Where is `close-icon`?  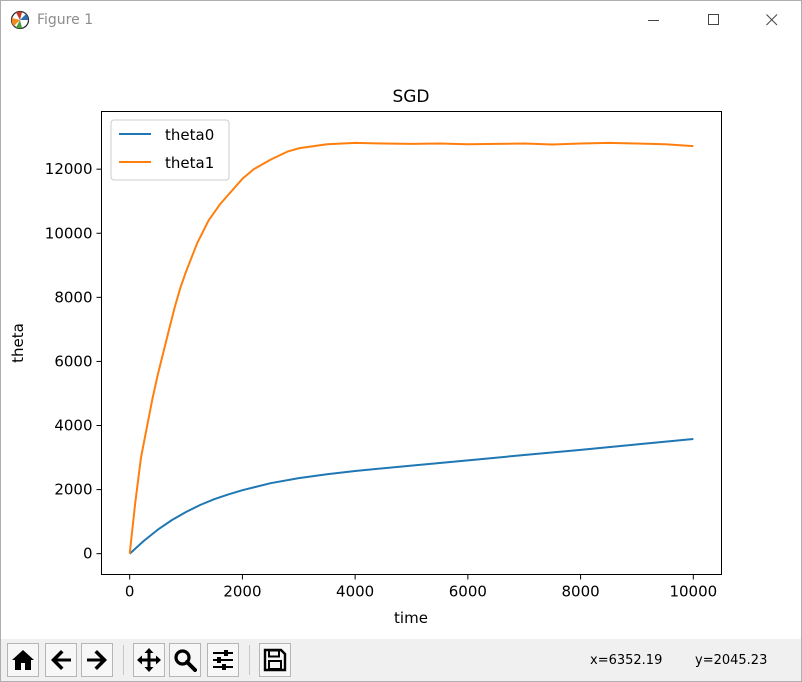
close-icon is located at coordinates (772, 20).